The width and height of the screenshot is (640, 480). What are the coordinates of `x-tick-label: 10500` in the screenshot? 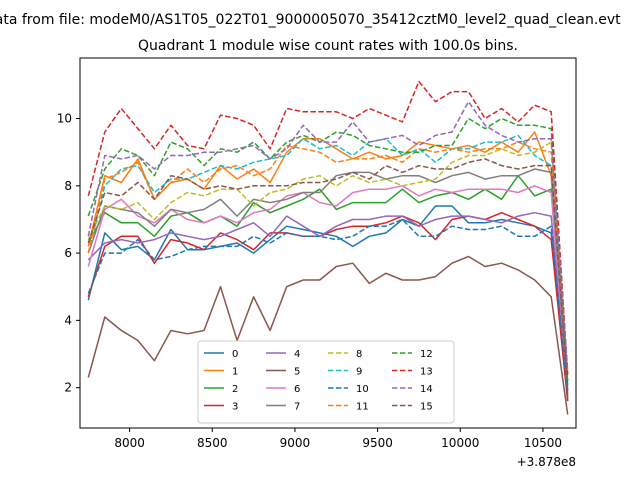 It's located at (543, 443).